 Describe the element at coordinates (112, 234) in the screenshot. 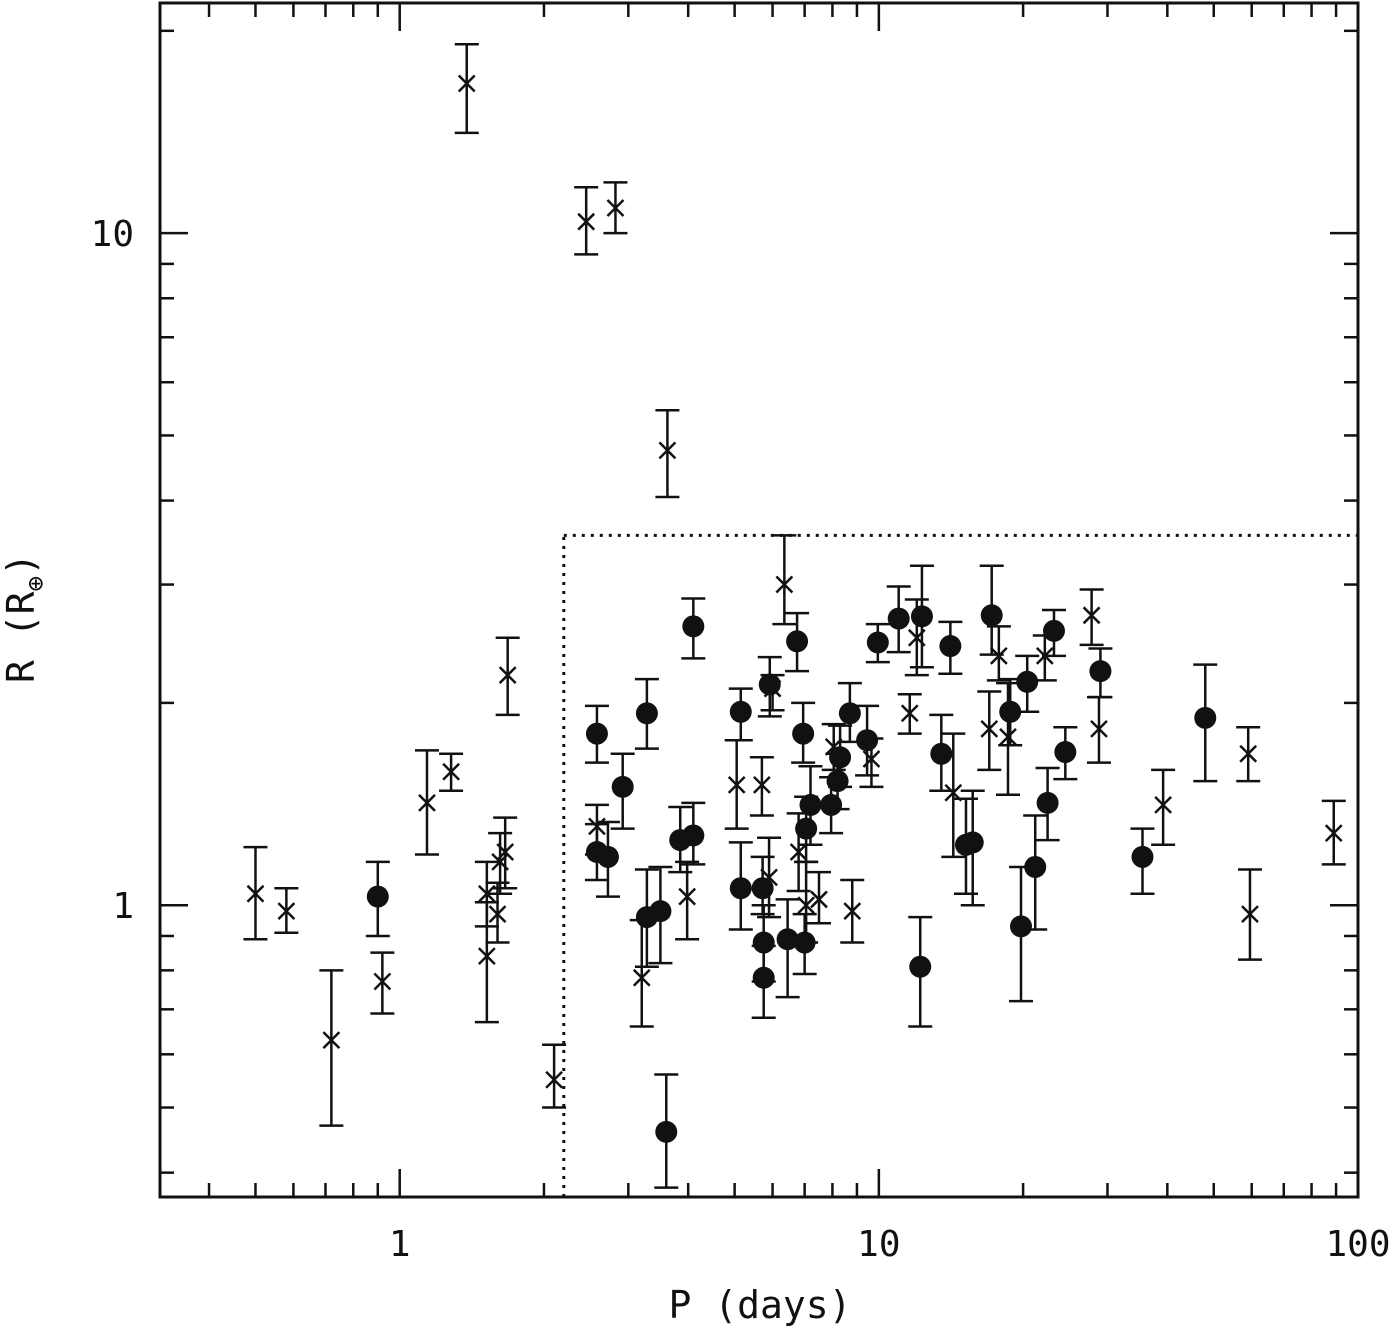

I see `y-tick-label: 10` at that location.